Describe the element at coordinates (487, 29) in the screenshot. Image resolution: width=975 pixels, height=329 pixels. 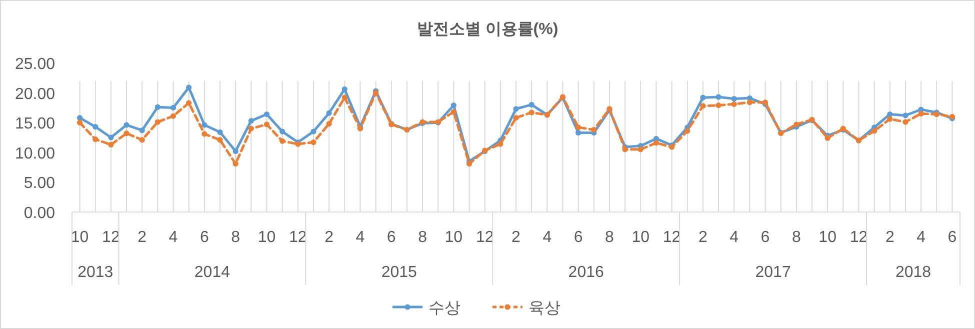
I see `chart-title: 발전소별 이용률(%)` at that location.